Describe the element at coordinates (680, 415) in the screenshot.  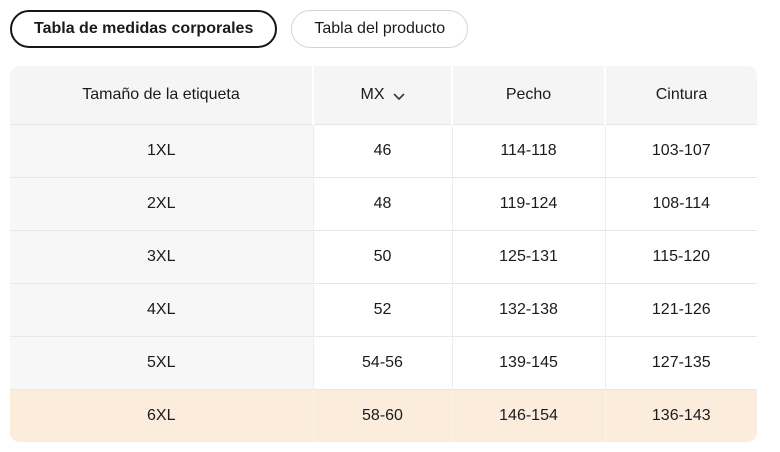
I see `cell-cintura: 136-143` at that location.